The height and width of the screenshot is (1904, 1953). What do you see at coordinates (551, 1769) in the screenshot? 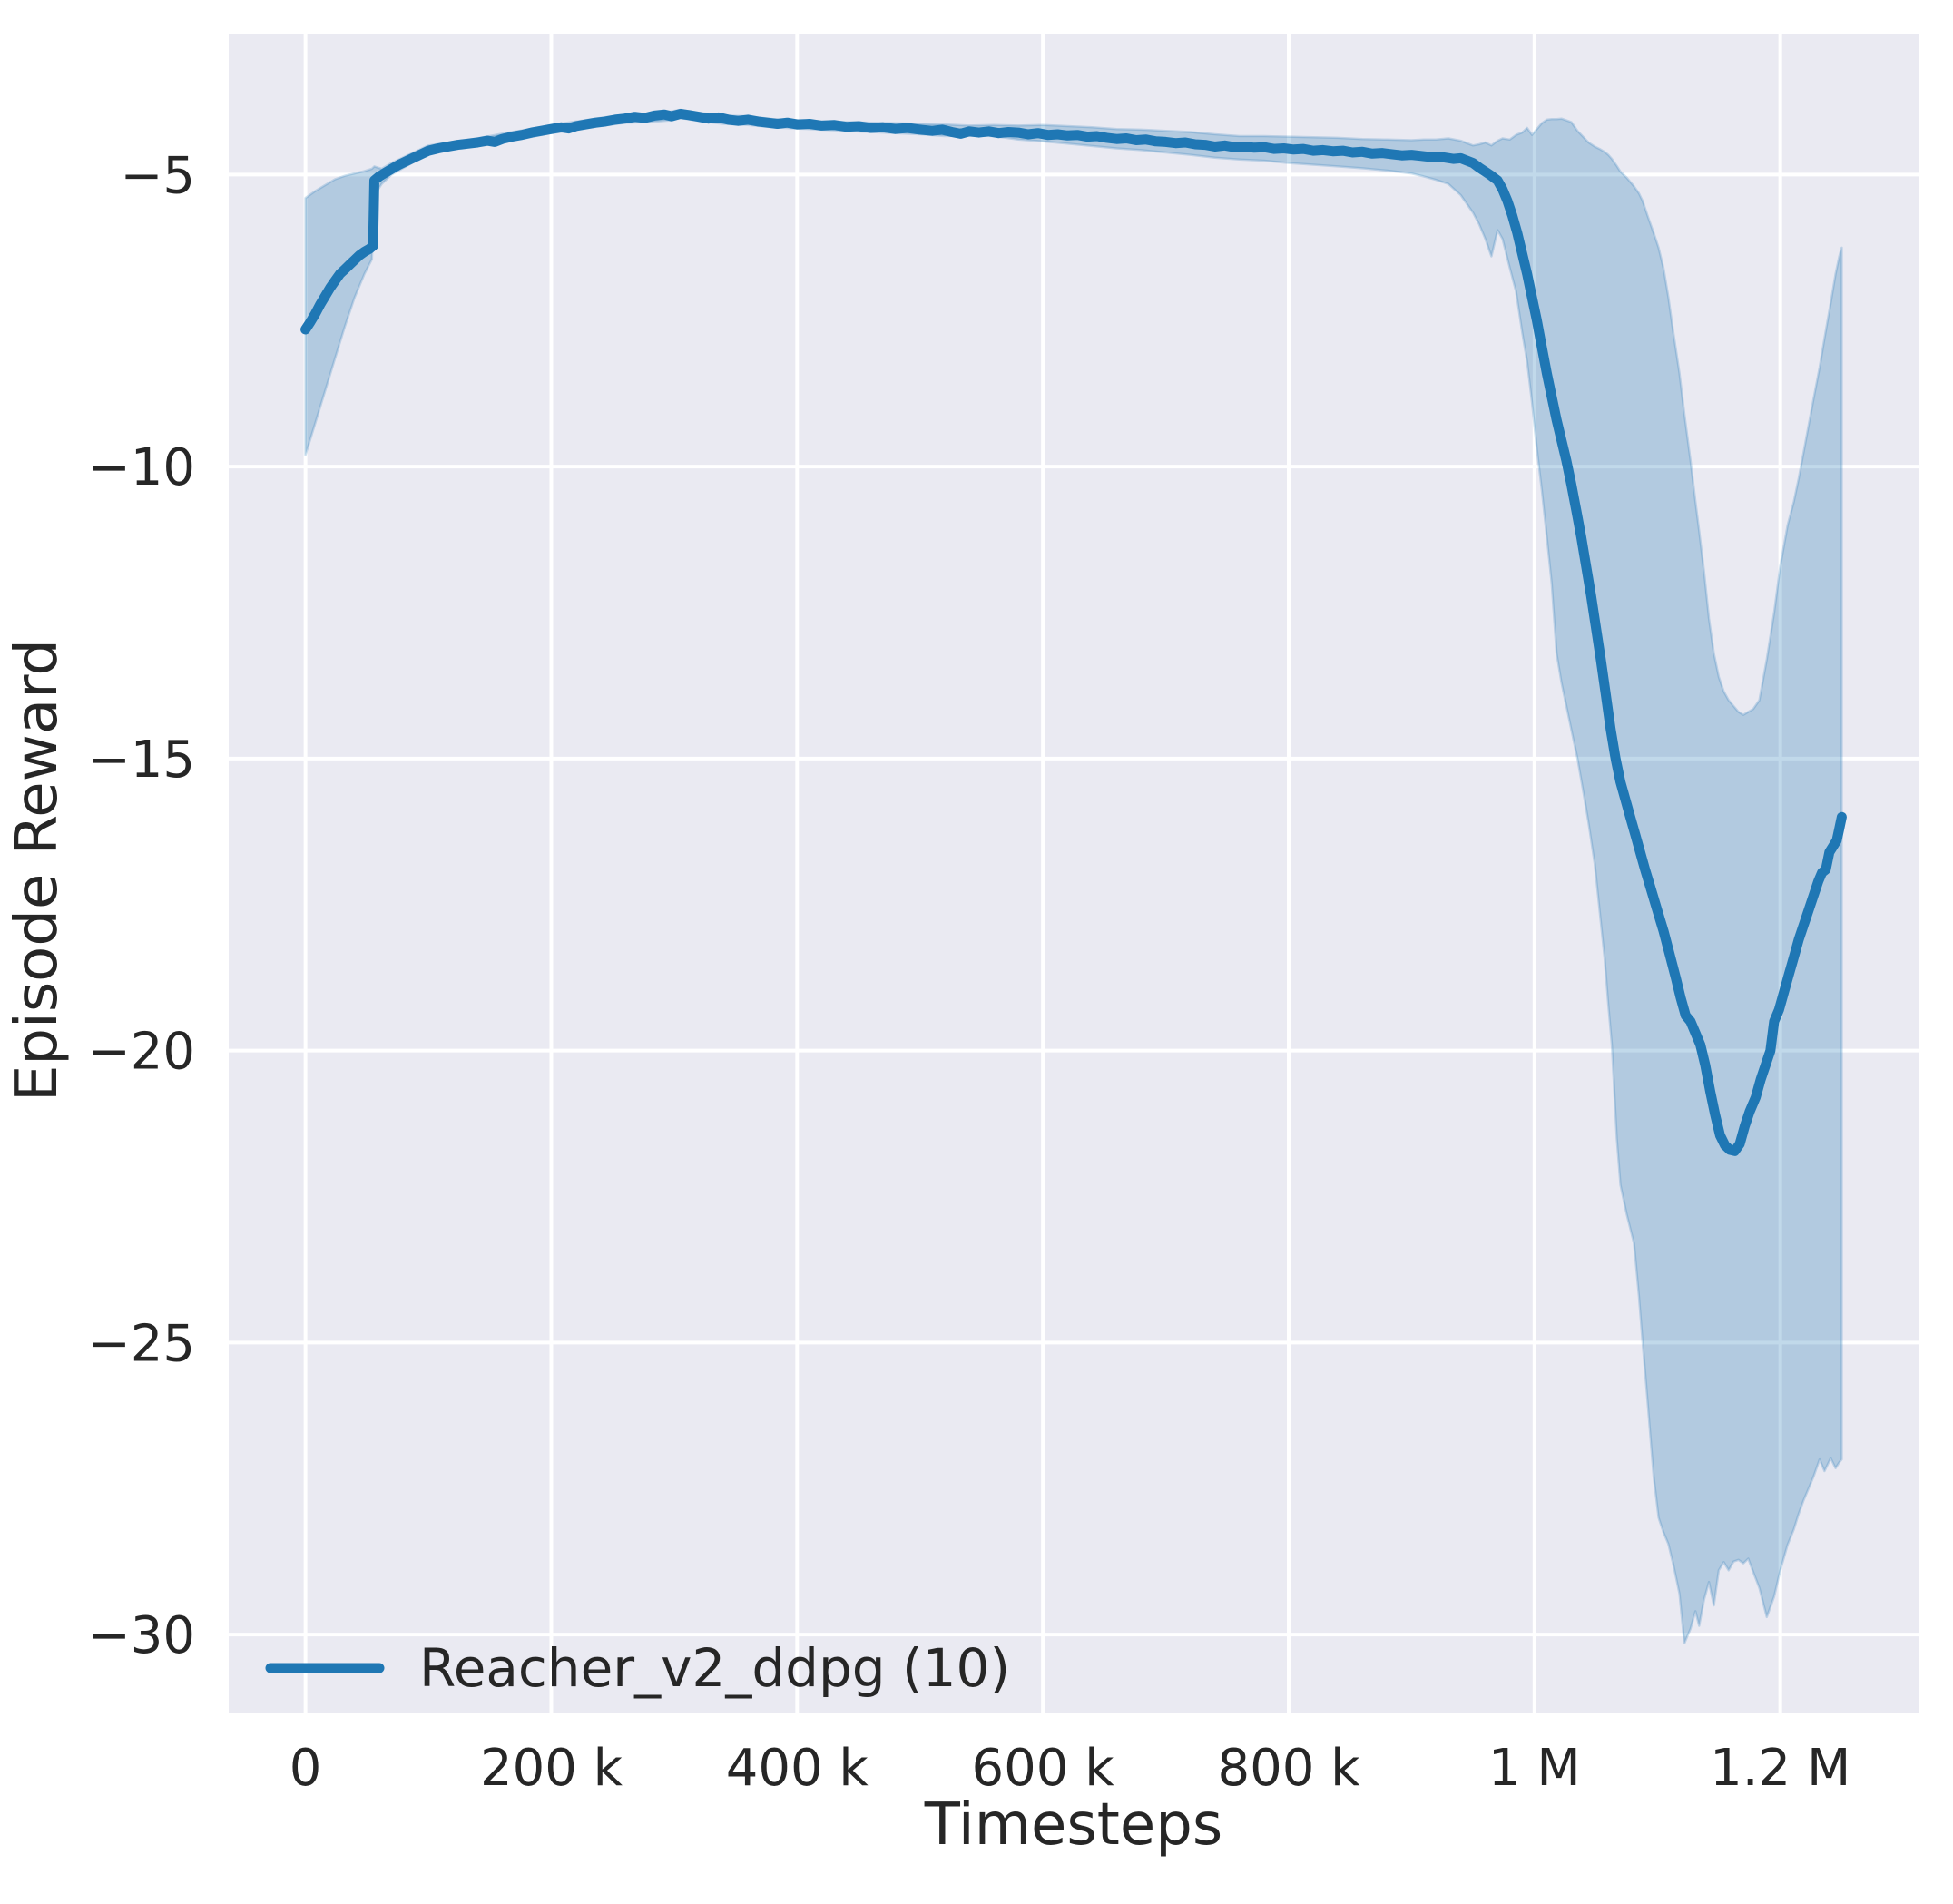
I see `x-tick-label: 200 k` at bounding box center [551, 1769].